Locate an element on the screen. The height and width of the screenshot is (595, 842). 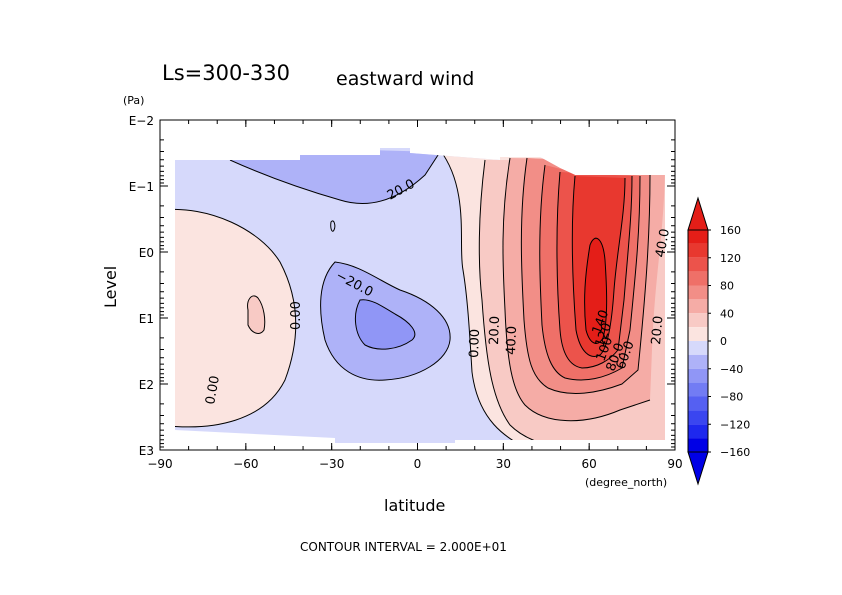
chart-subtitle: eastward wind is located at coordinates (405, 79).